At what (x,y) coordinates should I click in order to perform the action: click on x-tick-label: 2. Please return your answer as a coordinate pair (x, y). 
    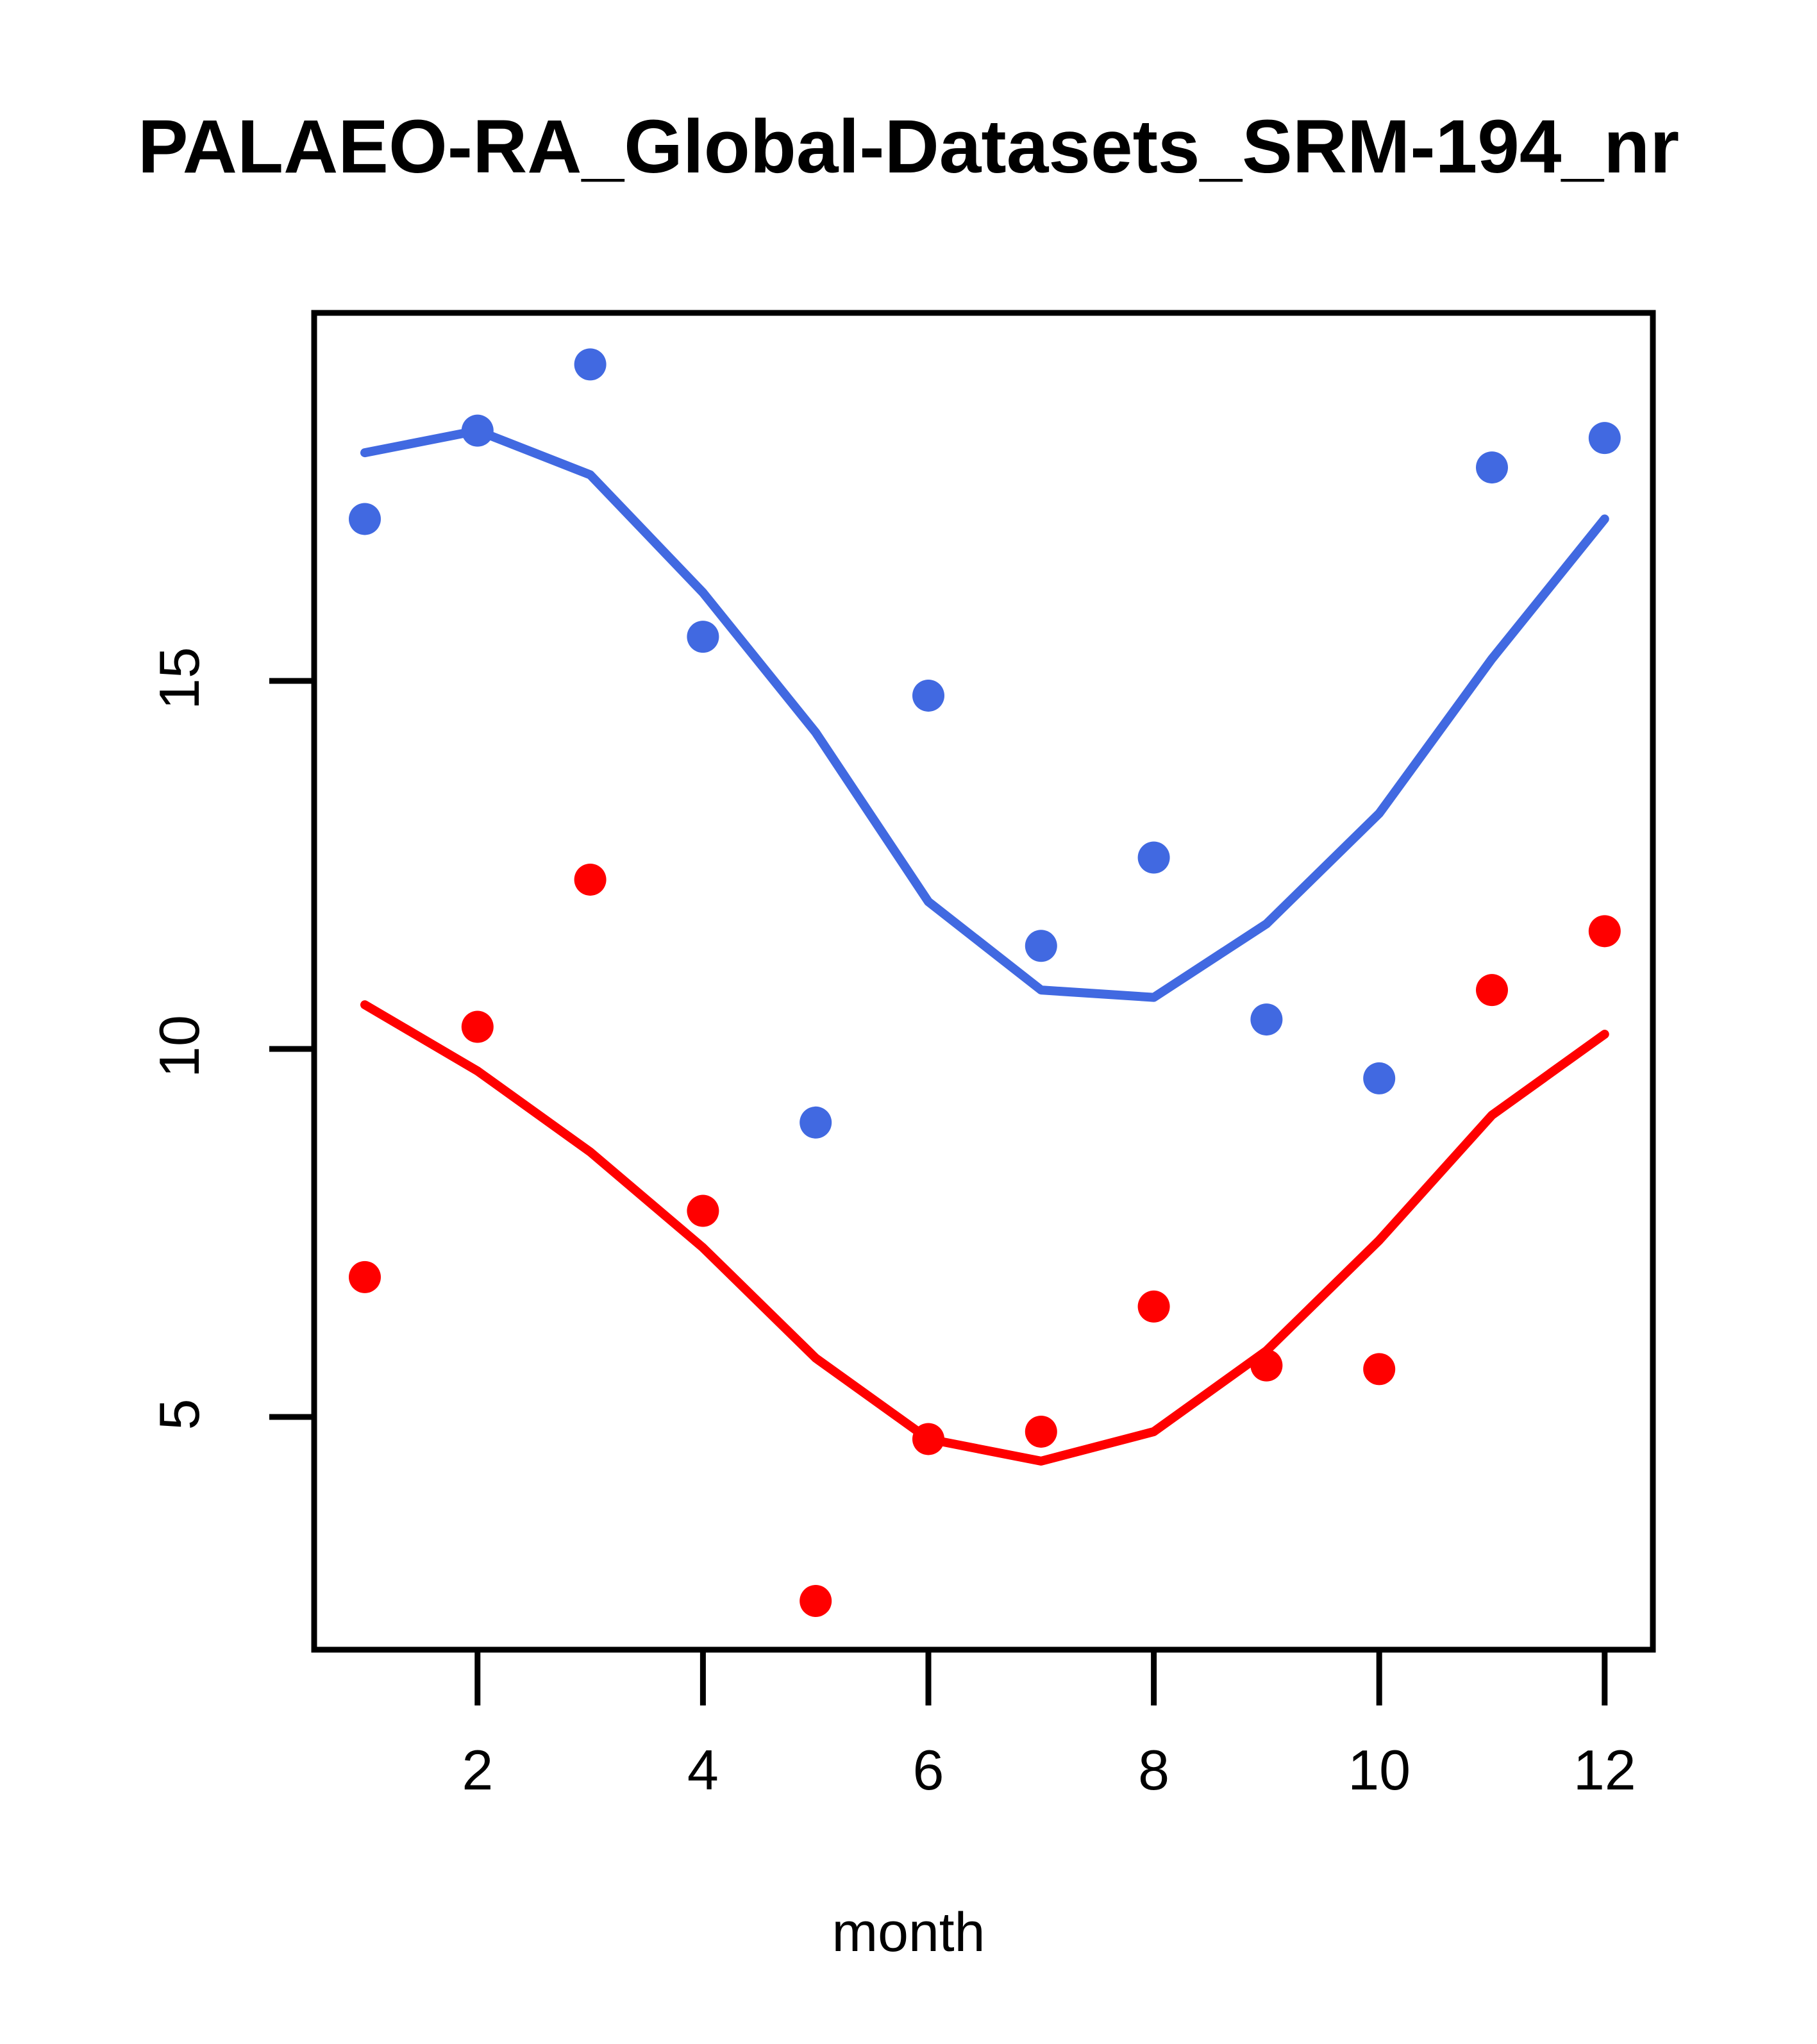
    Looking at the image, I should click on (478, 1770).